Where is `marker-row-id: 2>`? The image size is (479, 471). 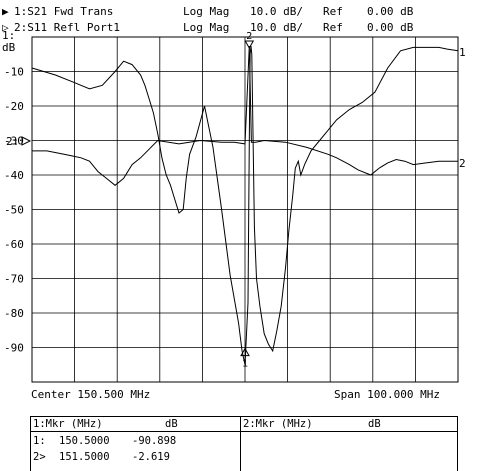 marker-row-id: 2> is located at coordinates (39, 457).